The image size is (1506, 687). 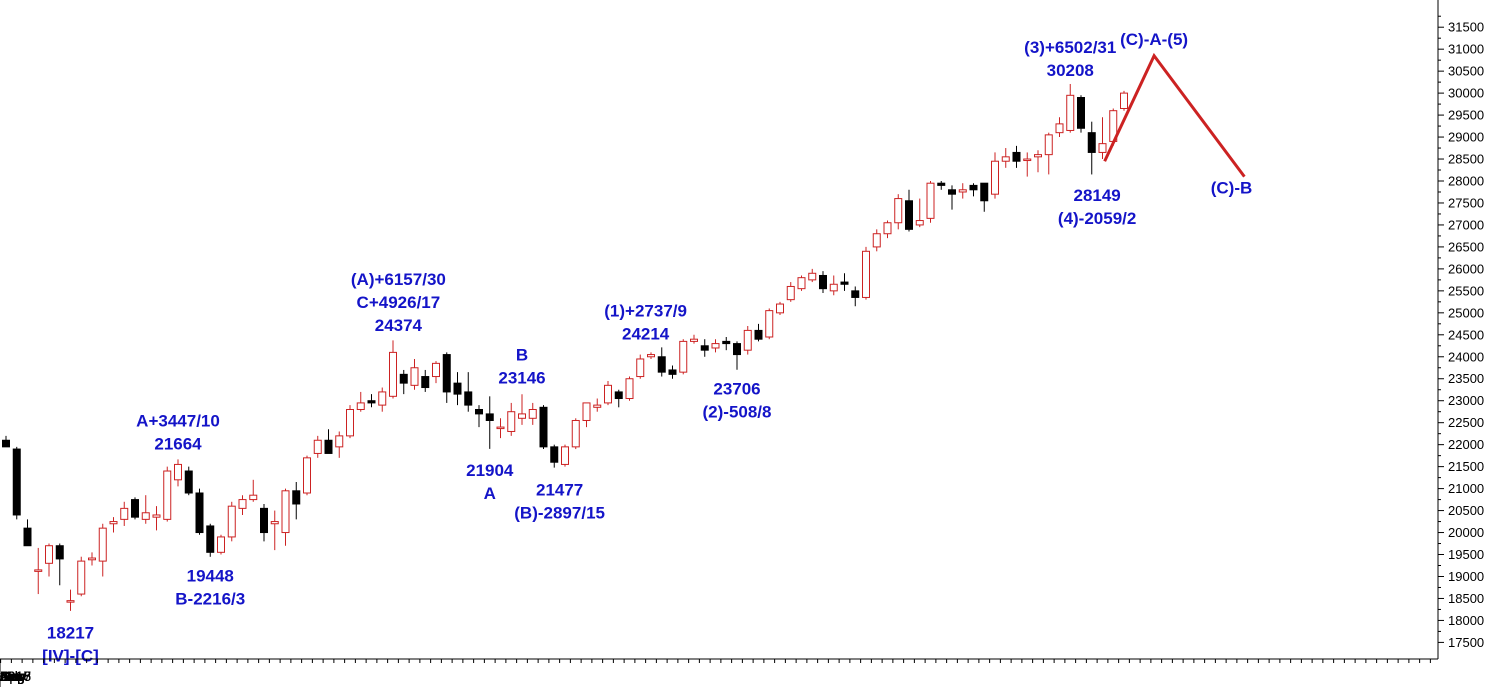 What do you see at coordinates (70, 632) in the screenshot?
I see `wave-annotation-line: 18217` at bounding box center [70, 632].